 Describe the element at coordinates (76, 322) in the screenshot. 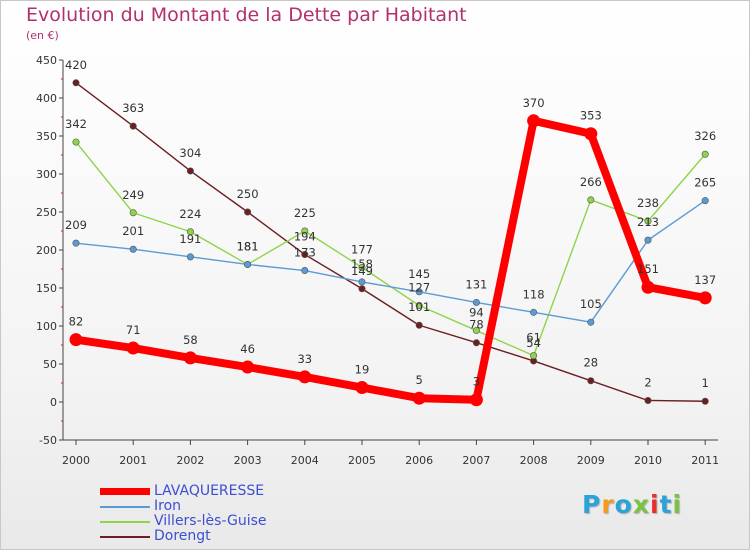

I see `data-label: 82` at that location.